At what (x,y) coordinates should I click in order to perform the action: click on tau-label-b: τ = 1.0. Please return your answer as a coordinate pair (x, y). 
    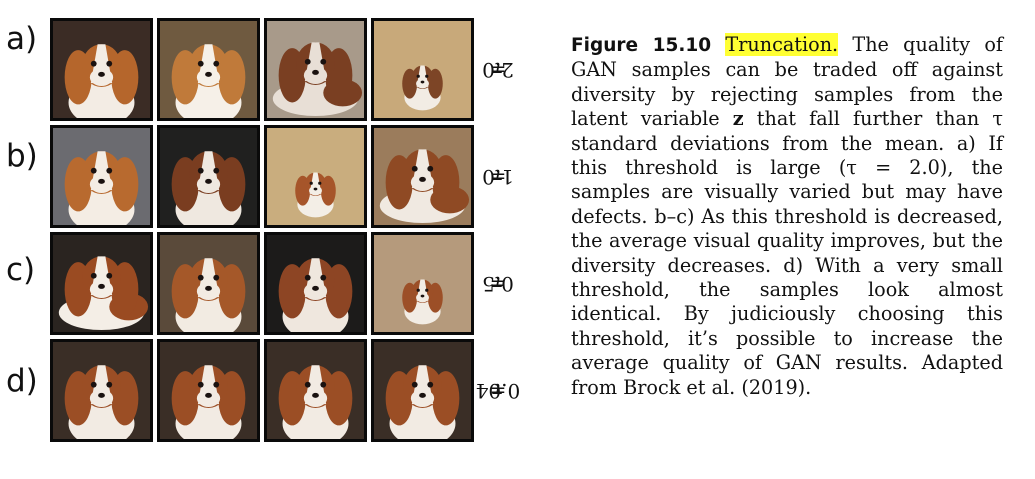
    Looking at the image, I should click on (498, 176).